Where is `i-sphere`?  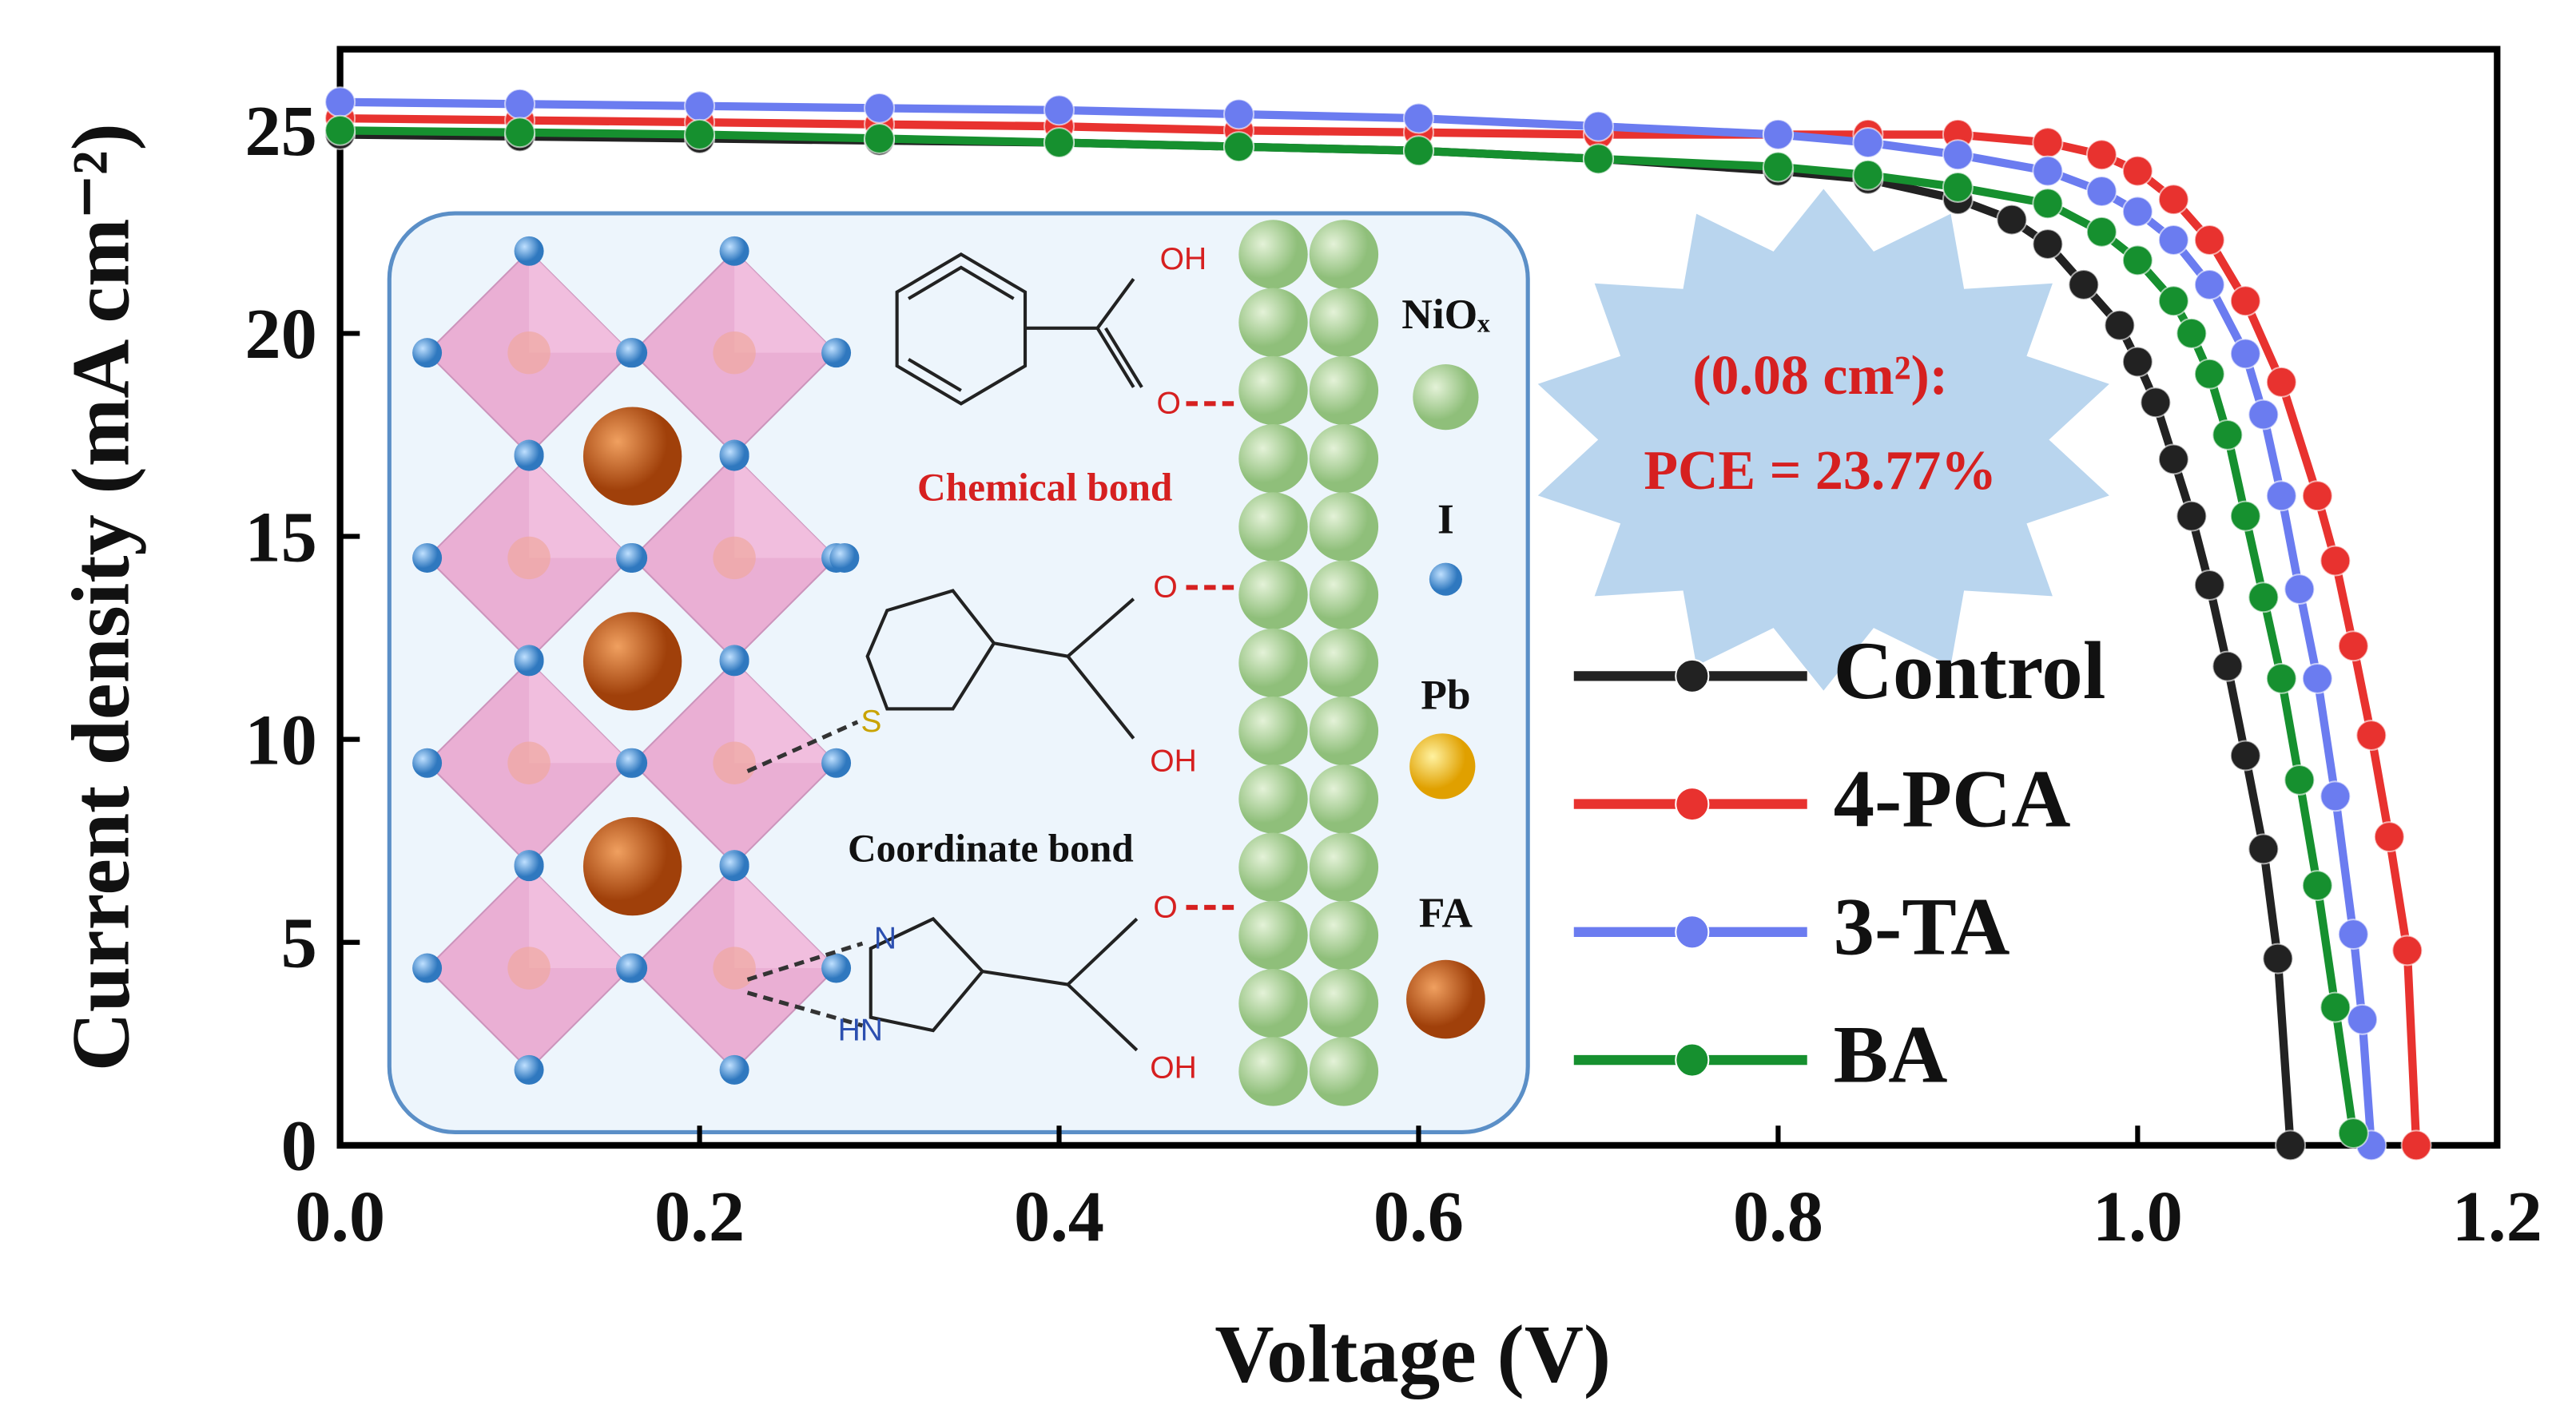 i-sphere is located at coordinates (1445, 579).